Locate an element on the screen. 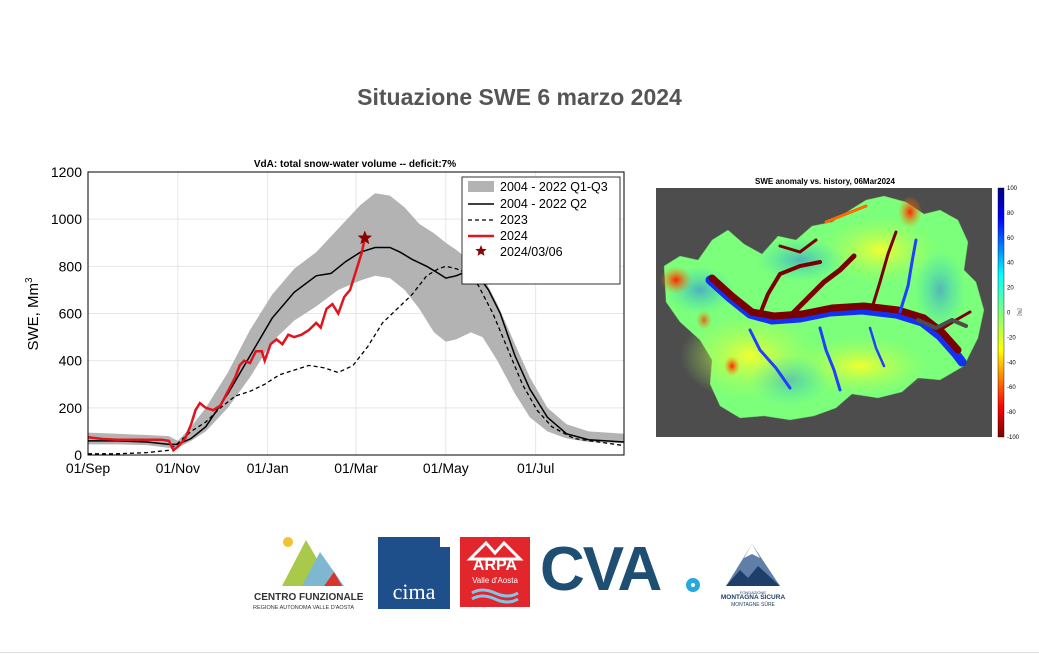 The width and height of the screenshot is (1039, 655). cva-dot-icon is located at coordinates (693, 585).